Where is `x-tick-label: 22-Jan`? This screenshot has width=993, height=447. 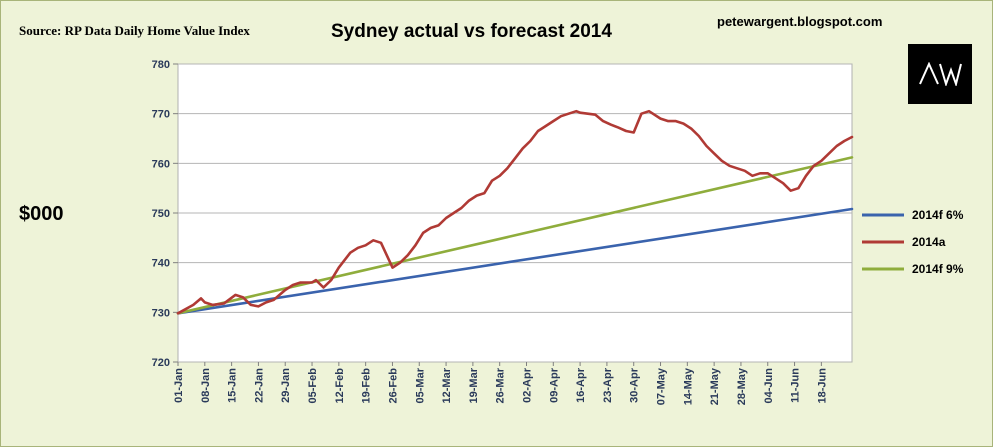 x-tick-label: 22-Jan is located at coordinates (259, 385).